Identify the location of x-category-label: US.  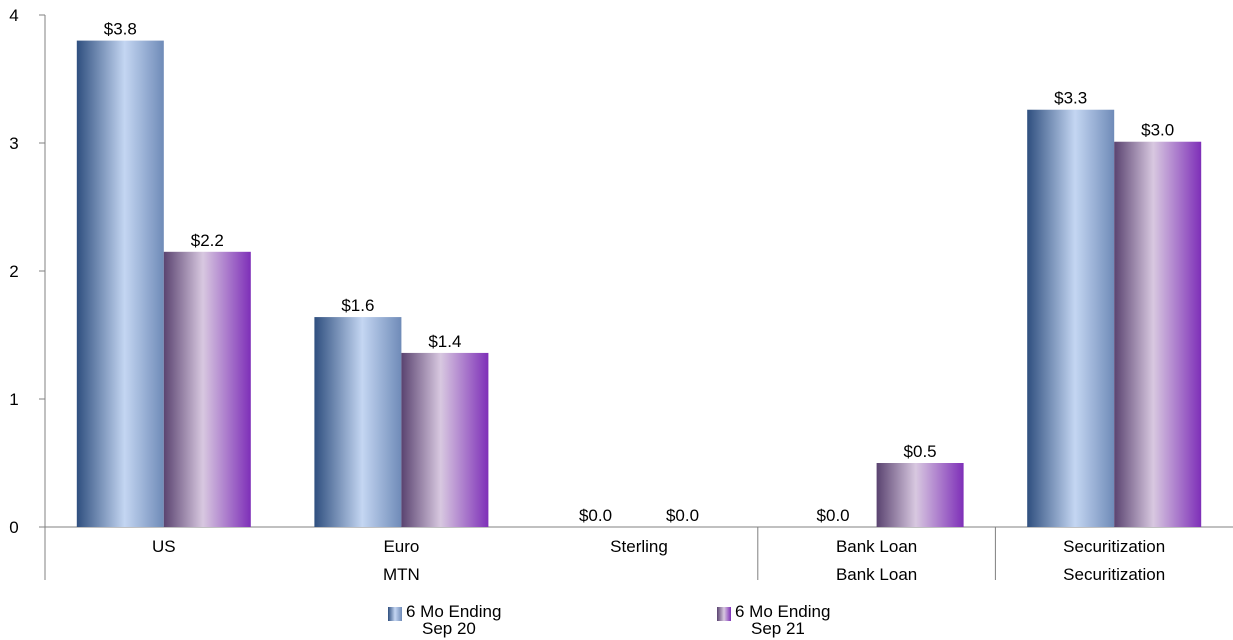
(164, 546).